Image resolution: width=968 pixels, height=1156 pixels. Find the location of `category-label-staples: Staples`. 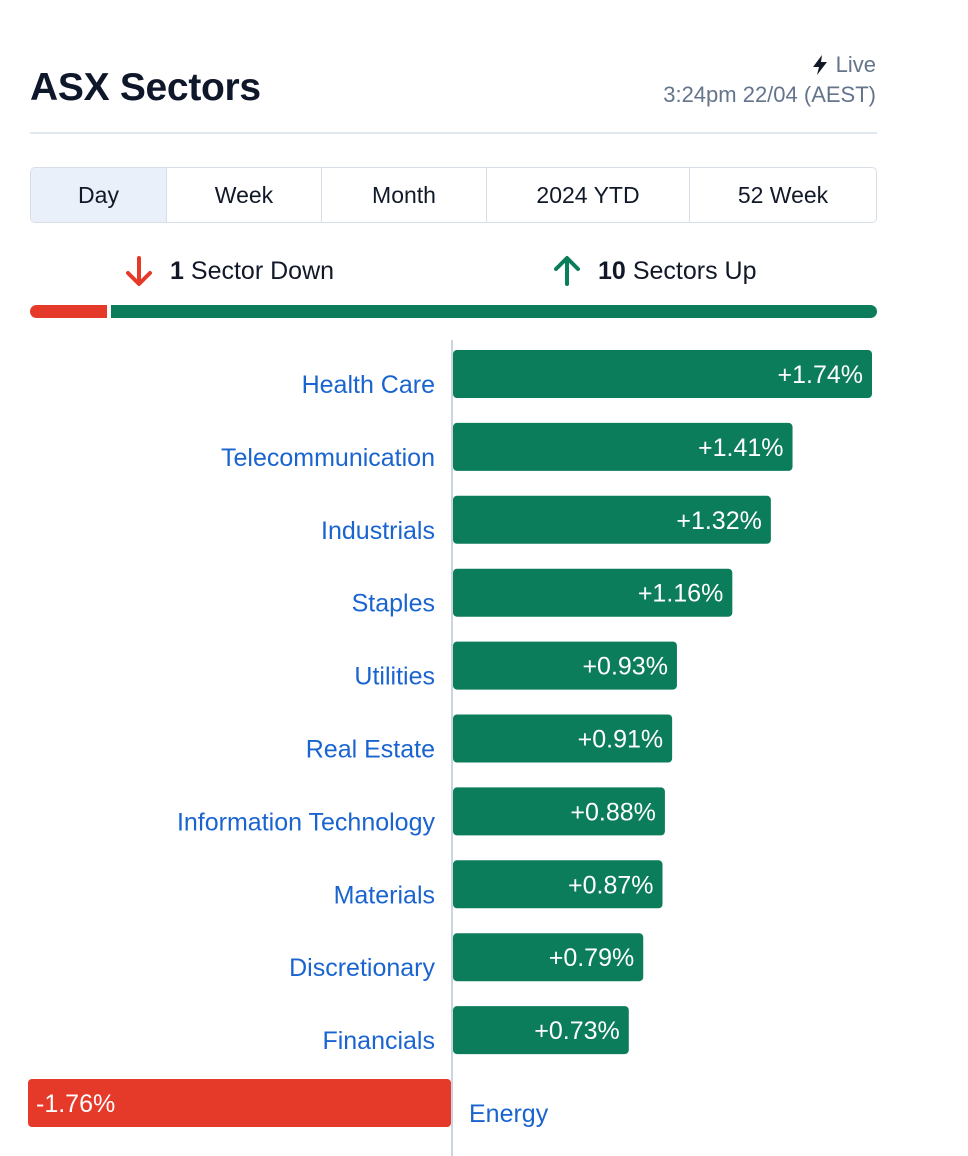

category-label-staples: Staples is located at coordinates (393, 604).